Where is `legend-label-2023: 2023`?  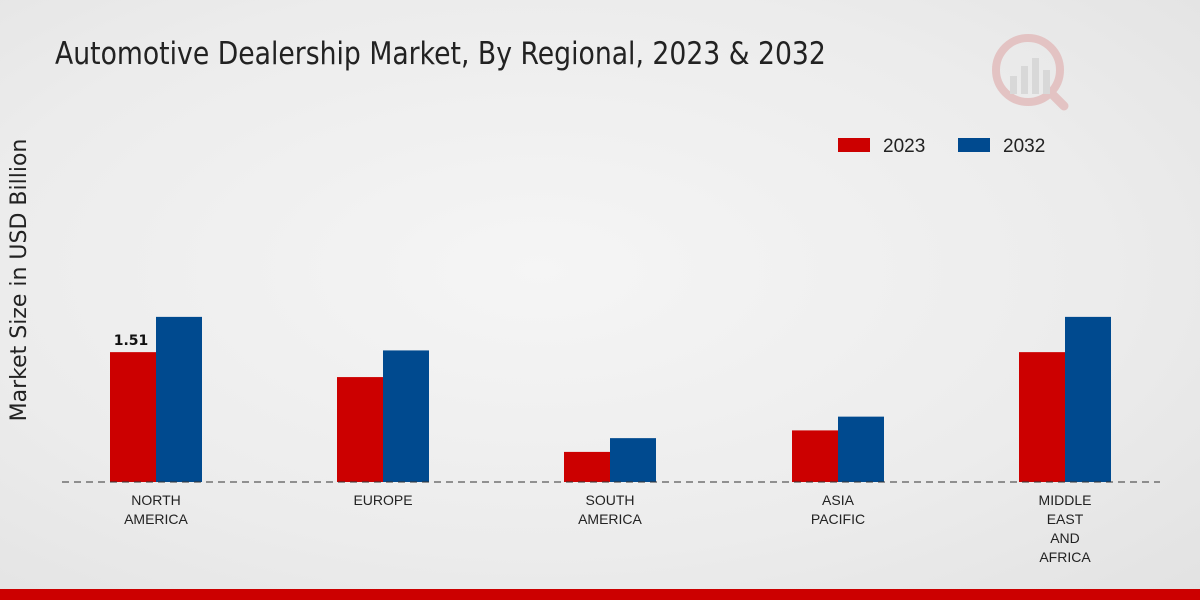 legend-label-2023: 2023 is located at coordinates (904, 146).